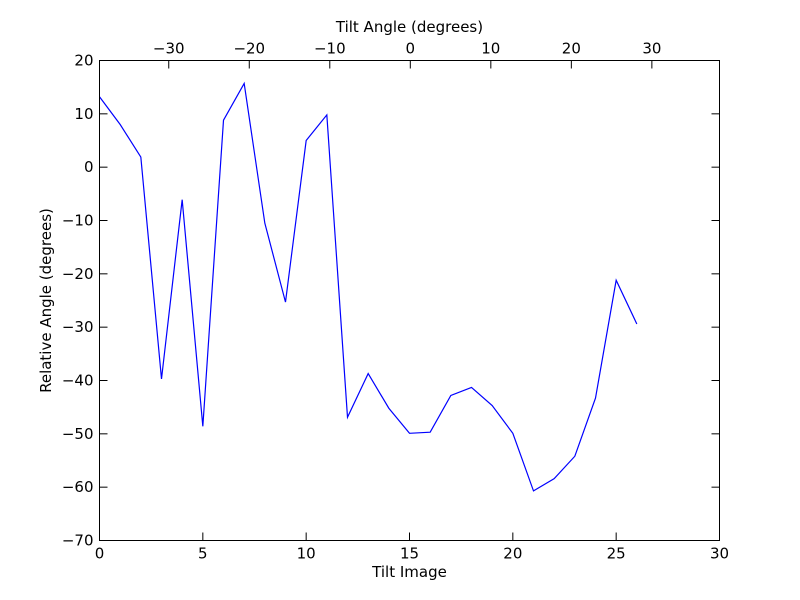 This screenshot has width=800, height=600. What do you see at coordinates (571, 49) in the screenshot?
I see `top-x-tick-label: 20` at bounding box center [571, 49].